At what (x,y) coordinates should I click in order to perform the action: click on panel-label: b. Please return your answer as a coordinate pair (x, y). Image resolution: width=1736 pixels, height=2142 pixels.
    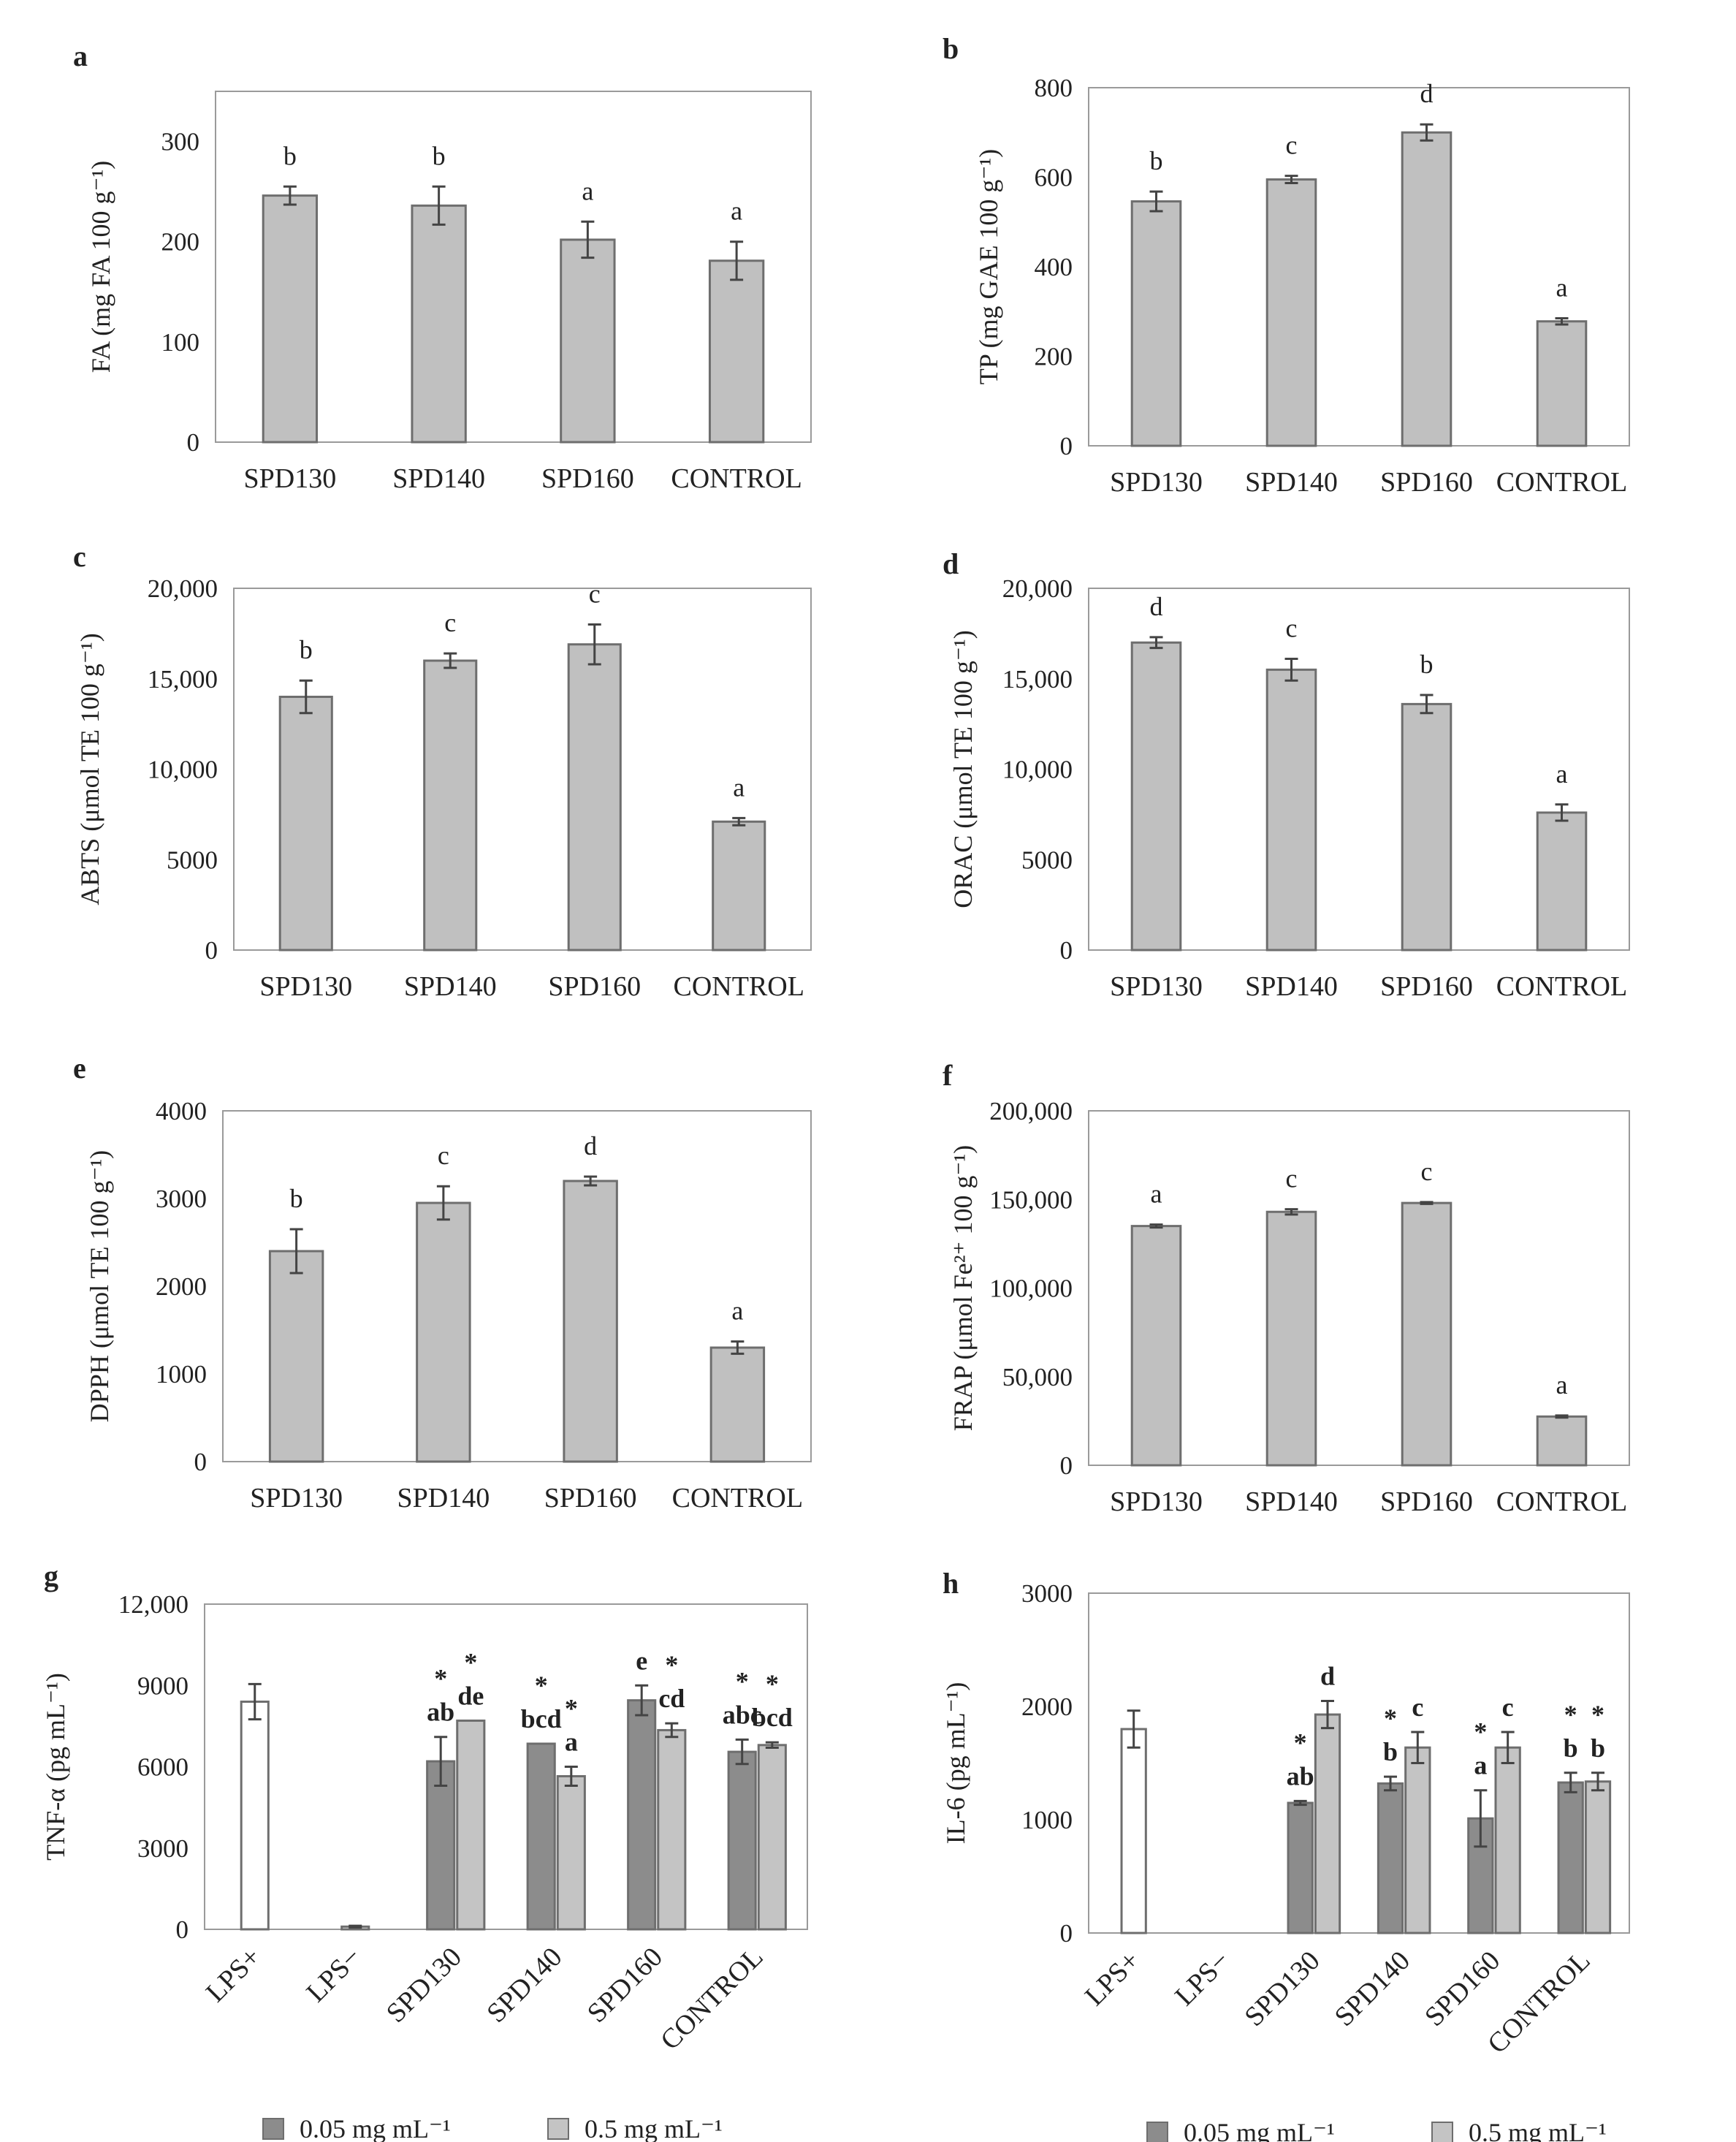
    Looking at the image, I should click on (951, 49).